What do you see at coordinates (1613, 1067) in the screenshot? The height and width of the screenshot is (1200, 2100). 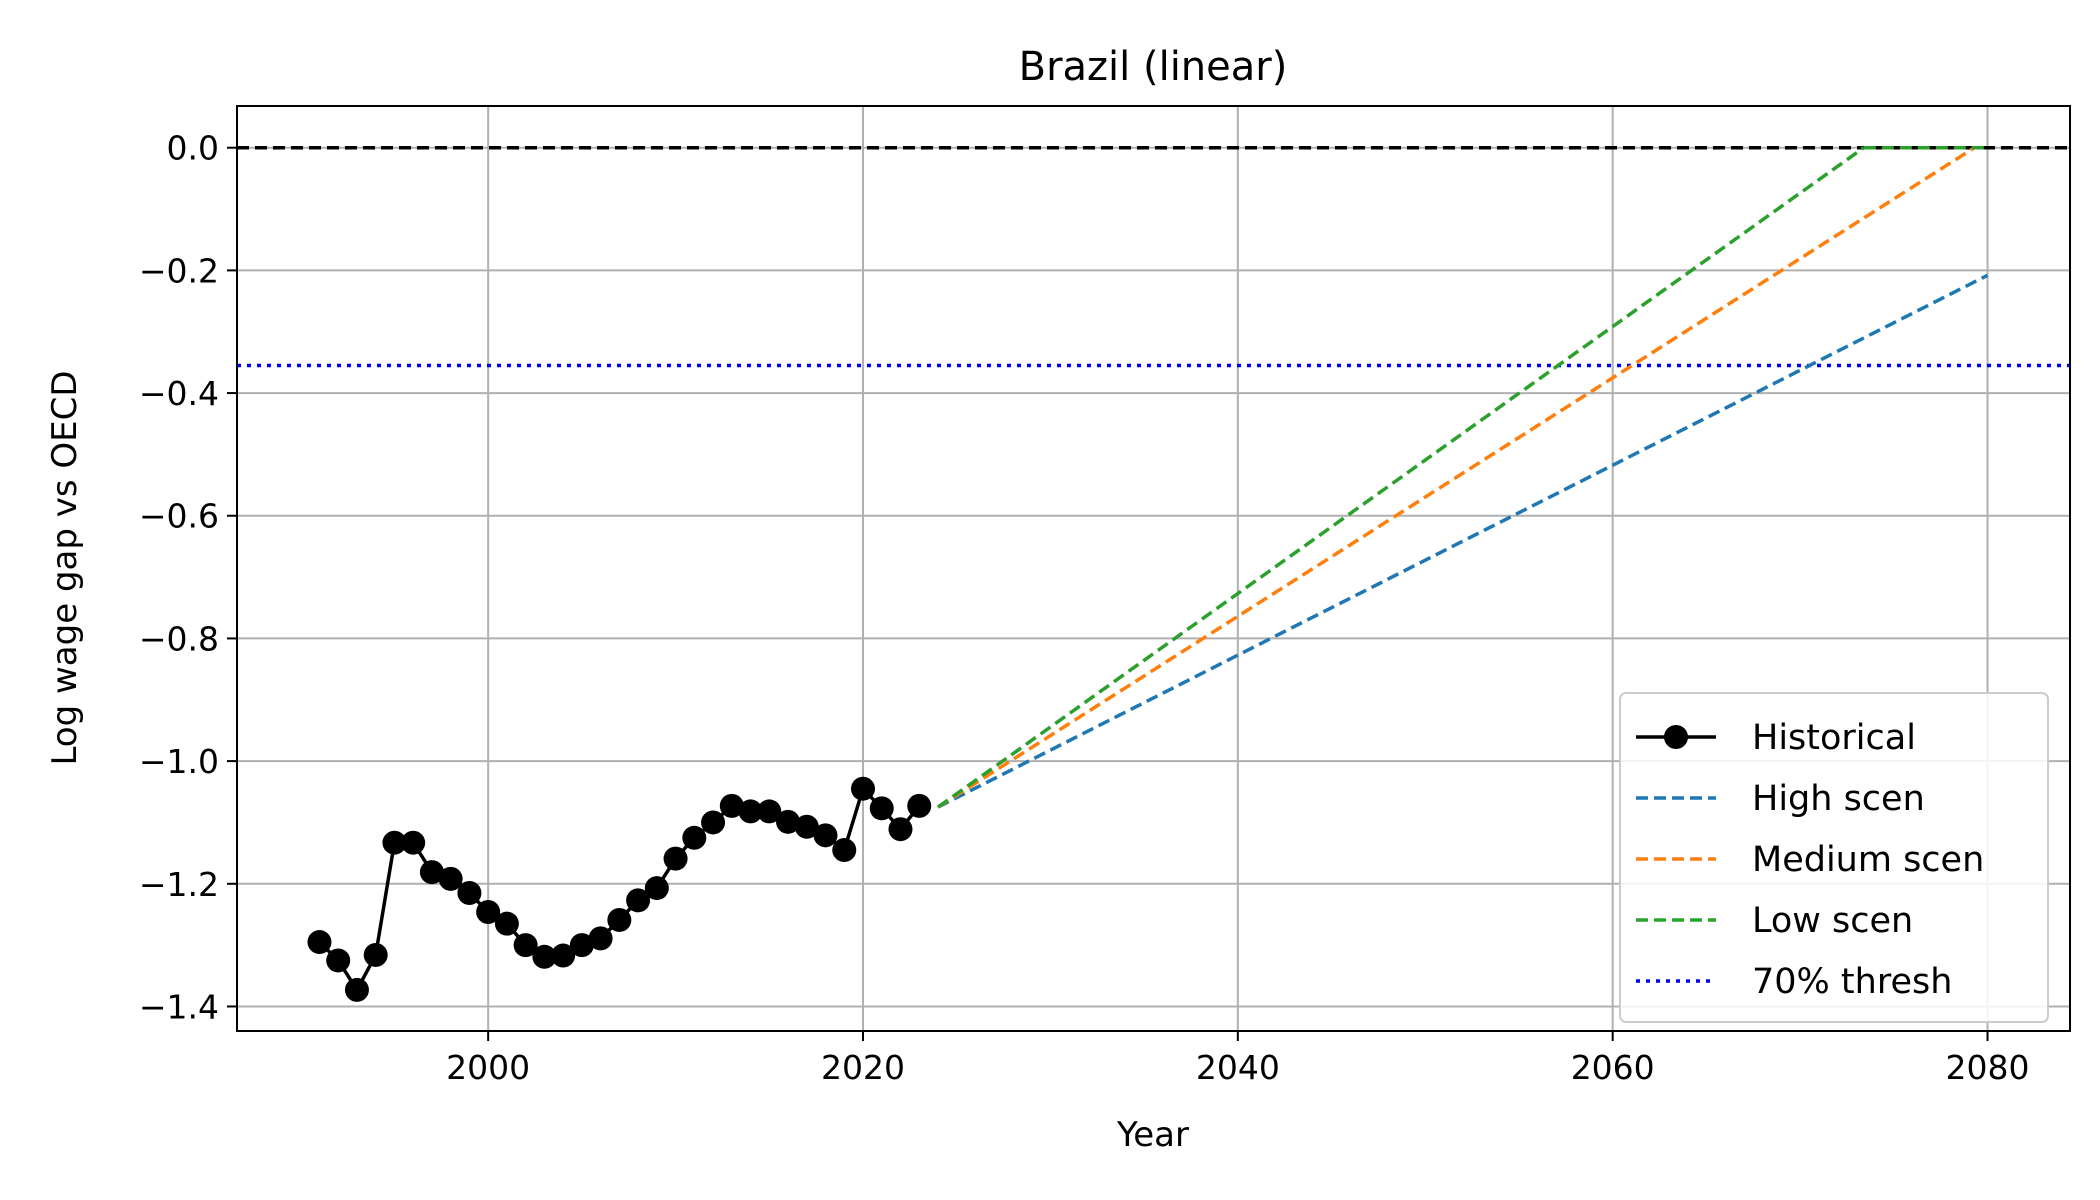 I see `x-tick-label: 2060` at bounding box center [1613, 1067].